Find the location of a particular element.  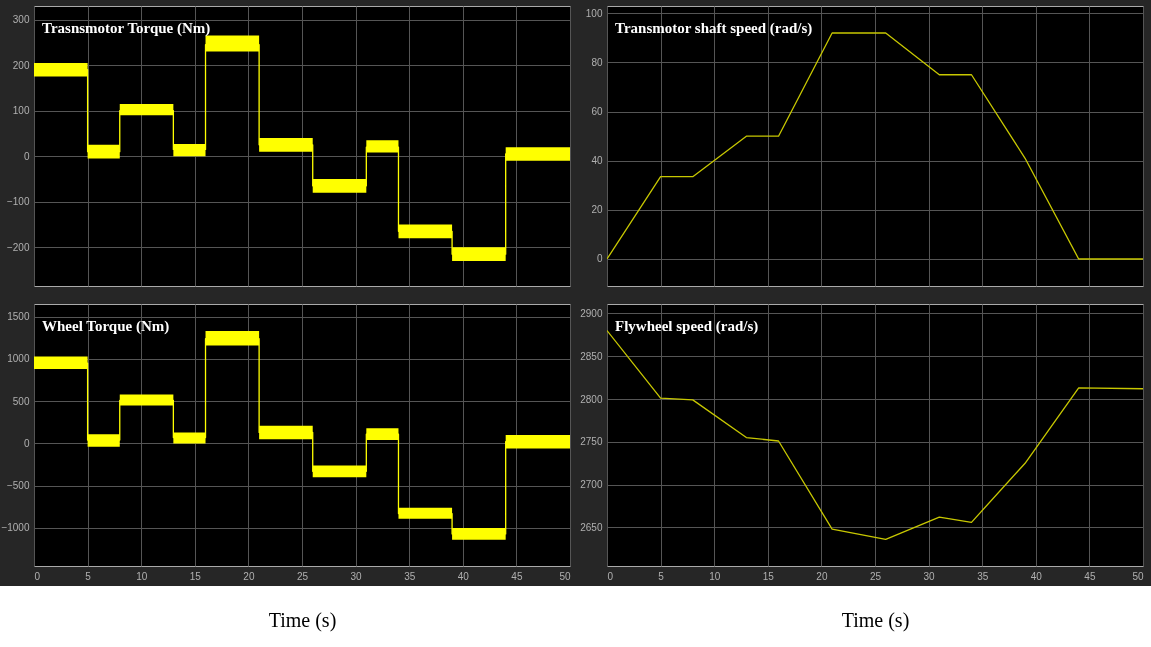

y-tick-label: 2850 is located at coordinates (591, 356).